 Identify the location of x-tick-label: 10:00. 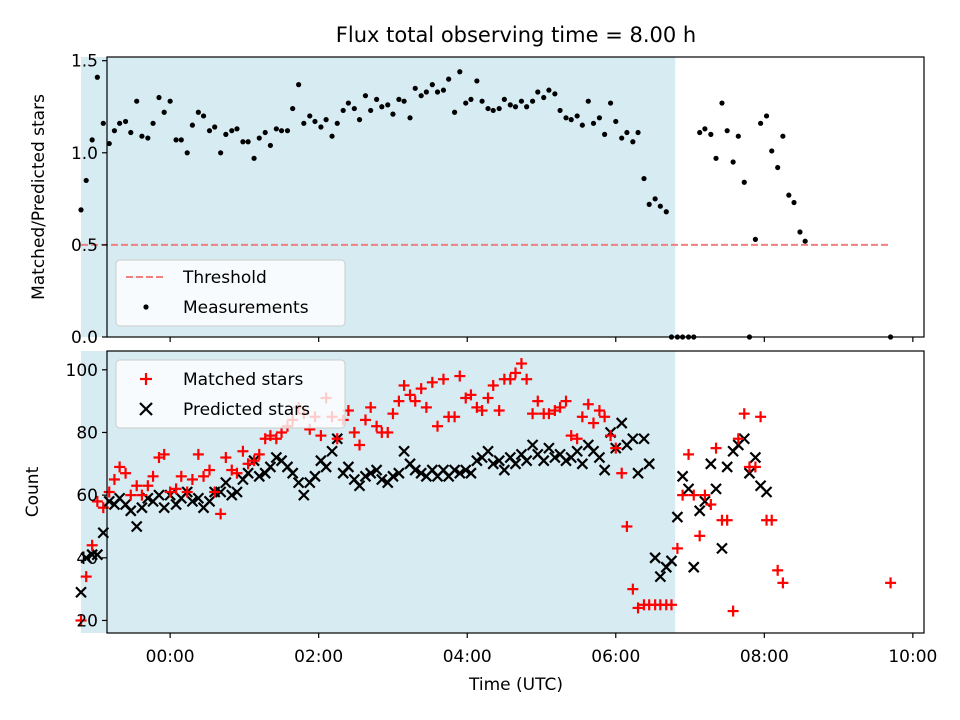
(912, 657).